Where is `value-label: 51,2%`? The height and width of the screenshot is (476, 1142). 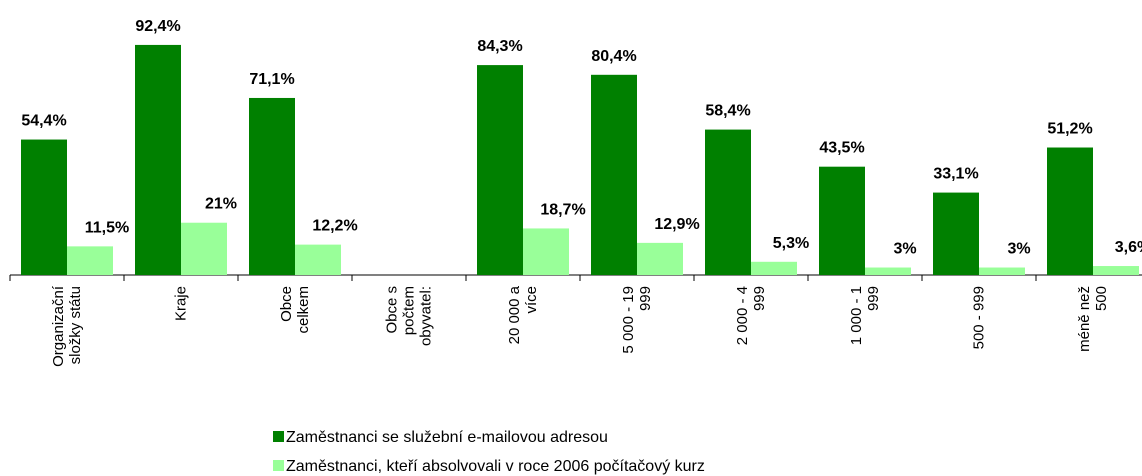
value-label: 51,2% is located at coordinates (1069, 129).